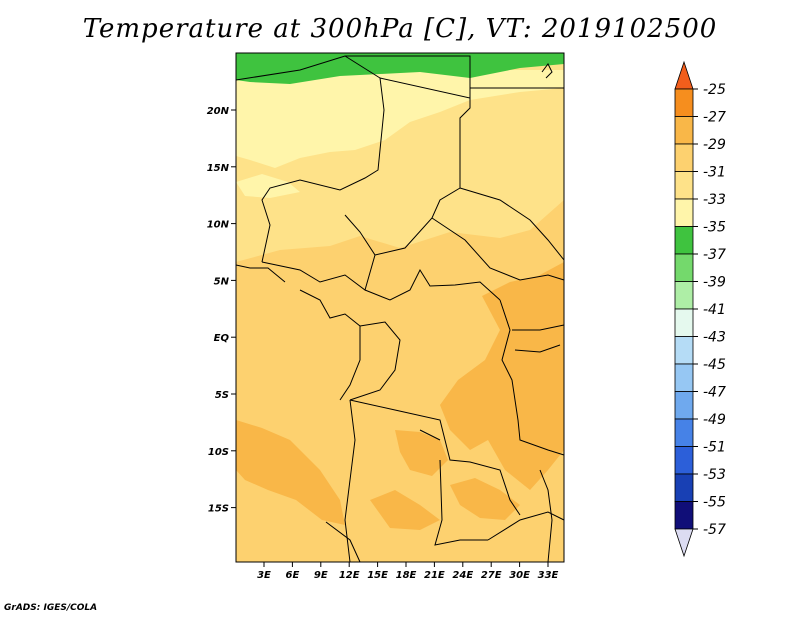 The image size is (800, 618). What do you see at coordinates (714, 365) in the screenshot?
I see `colorbar-label: -45` at bounding box center [714, 365].